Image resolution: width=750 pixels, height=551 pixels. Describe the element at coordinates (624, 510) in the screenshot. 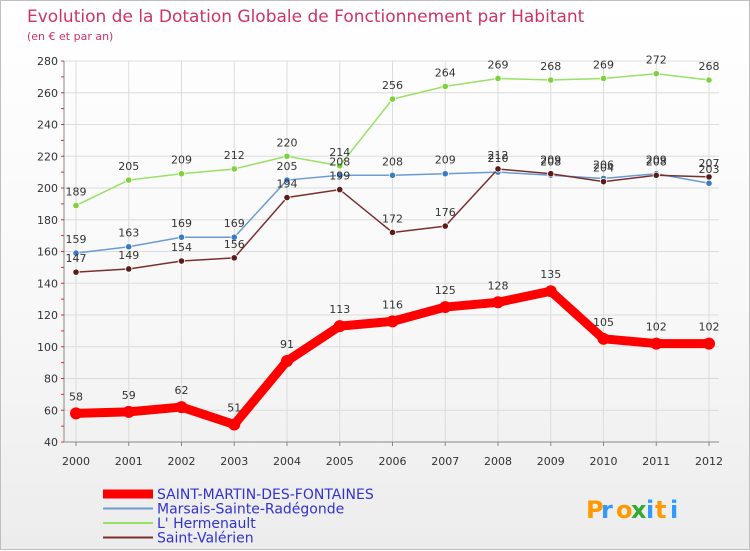

I see `logo-letter: o` at that location.